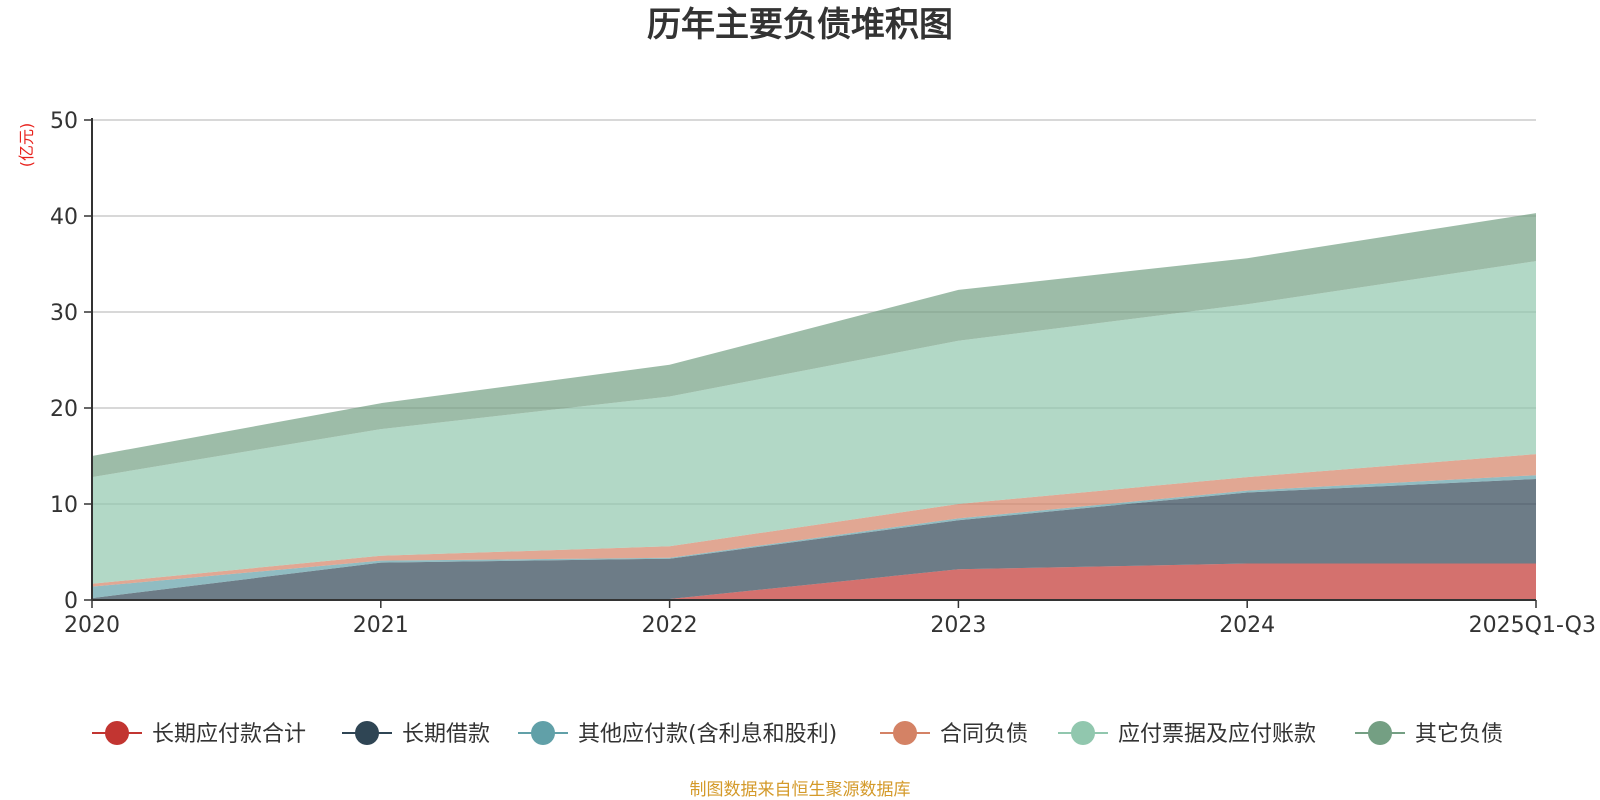  Describe the element at coordinates (707, 734) in the screenshot. I see `legend-label: 其他应付款(含利息和股利)` at that location.